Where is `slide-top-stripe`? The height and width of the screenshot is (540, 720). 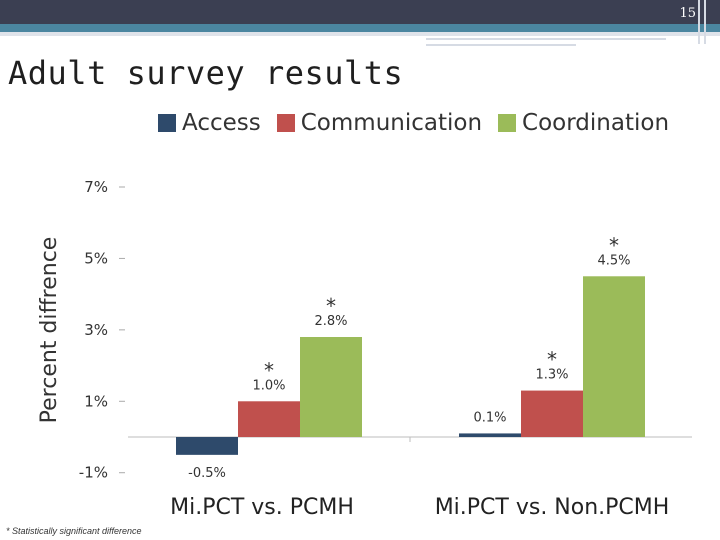
slide-top-stripe is located at coordinates (360, 28).